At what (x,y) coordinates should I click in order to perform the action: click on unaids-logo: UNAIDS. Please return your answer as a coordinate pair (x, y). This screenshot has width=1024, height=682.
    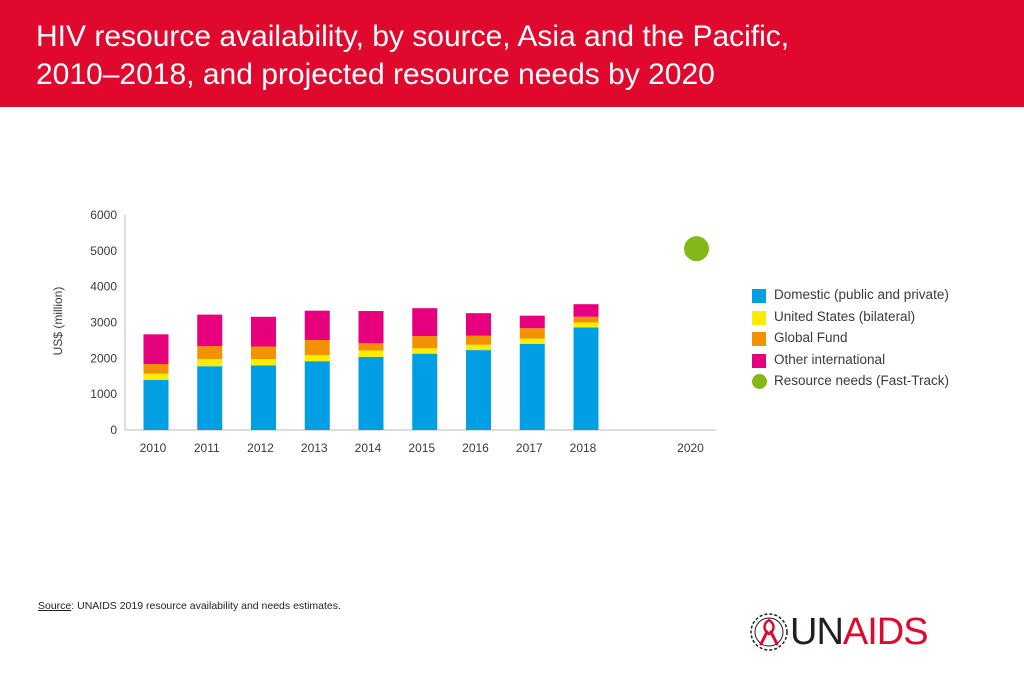
    Looking at the image, I should click on (848, 632).